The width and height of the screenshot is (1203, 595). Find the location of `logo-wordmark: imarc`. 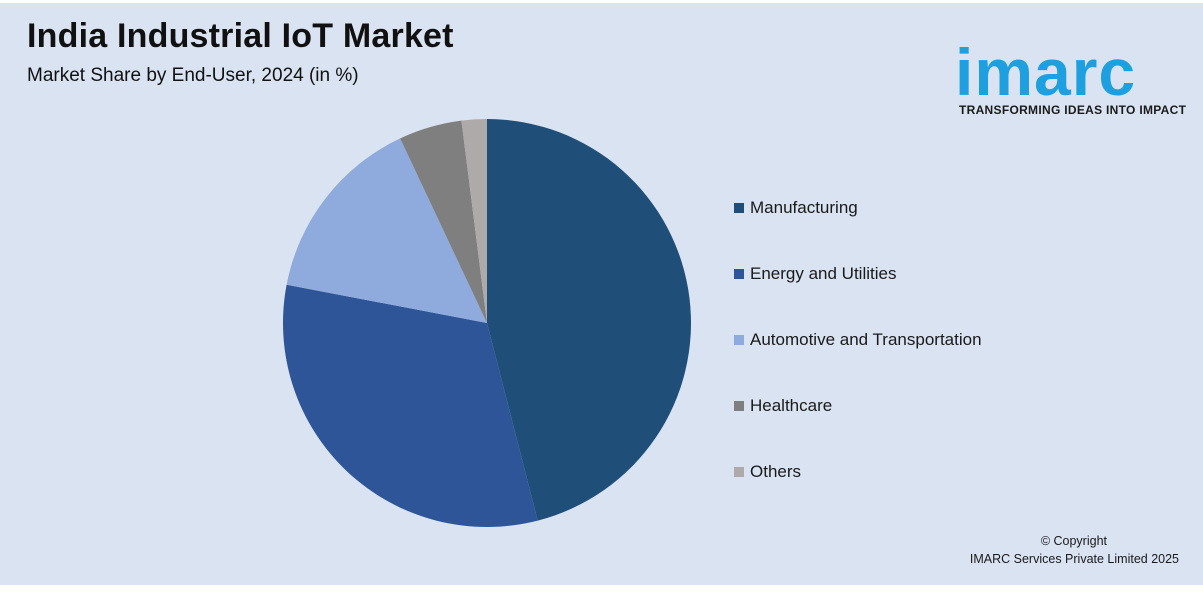

logo-wordmark: imarc is located at coordinates (1046, 72).